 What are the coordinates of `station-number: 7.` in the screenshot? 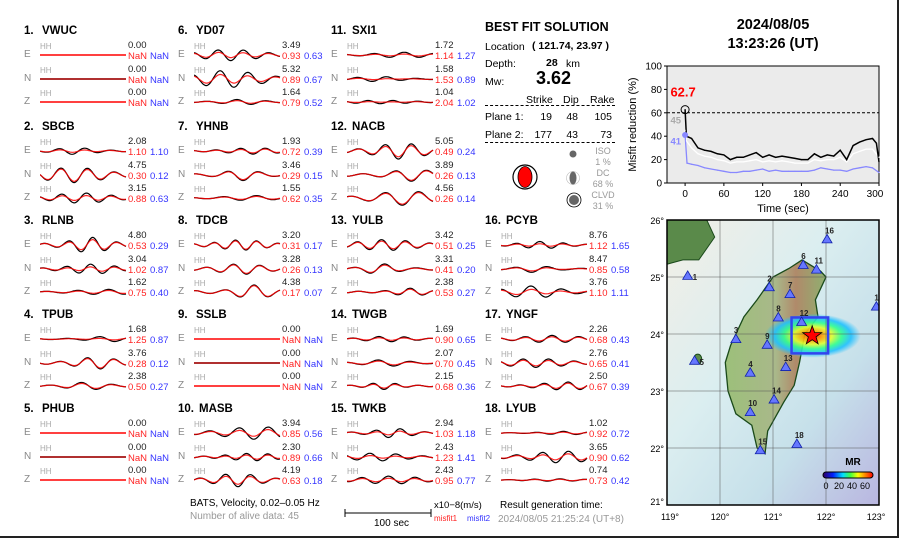 It's located at (183, 127).